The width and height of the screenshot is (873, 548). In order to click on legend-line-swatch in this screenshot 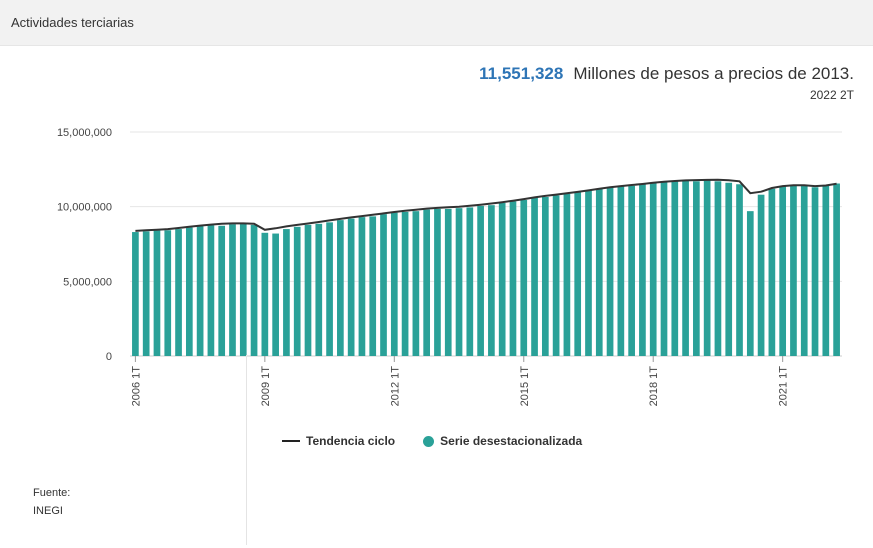, I will do `click(291, 441)`.